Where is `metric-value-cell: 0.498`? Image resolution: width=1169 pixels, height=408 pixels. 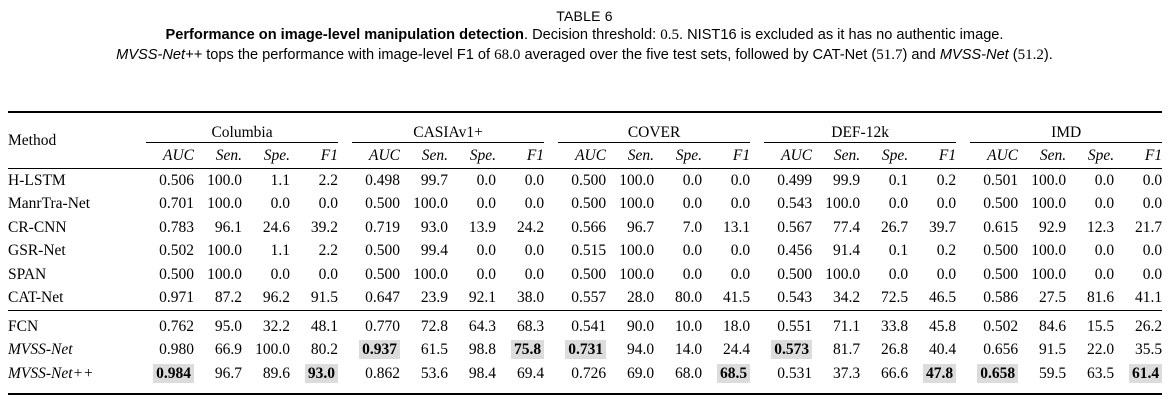
metric-value-cell: 0.498 is located at coordinates (383, 180).